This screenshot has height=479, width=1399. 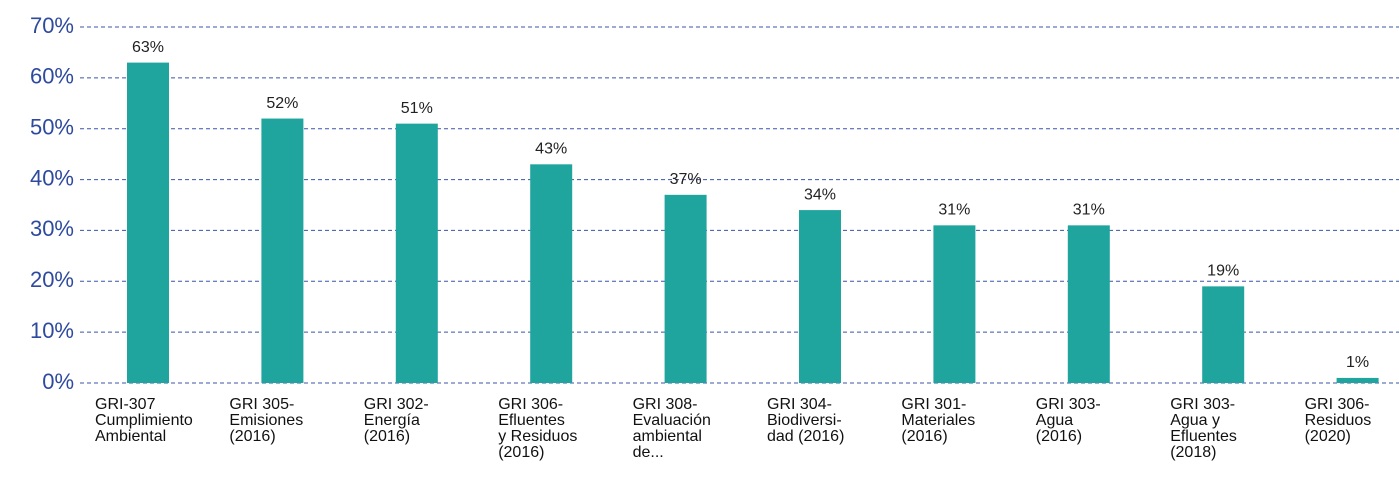 What do you see at coordinates (1357, 362) in the screenshot?
I see `value-label: 1%` at bounding box center [1357, 362].